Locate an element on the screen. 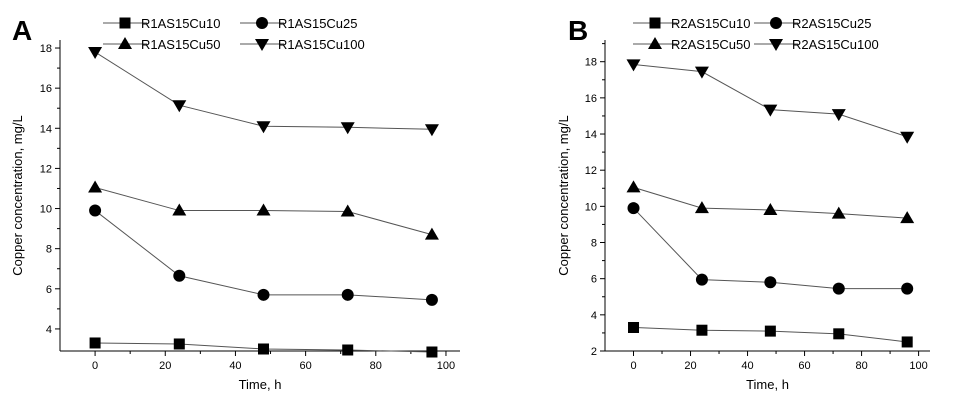  series-R1AS15Cu25 is located at coordinates (263, 255).